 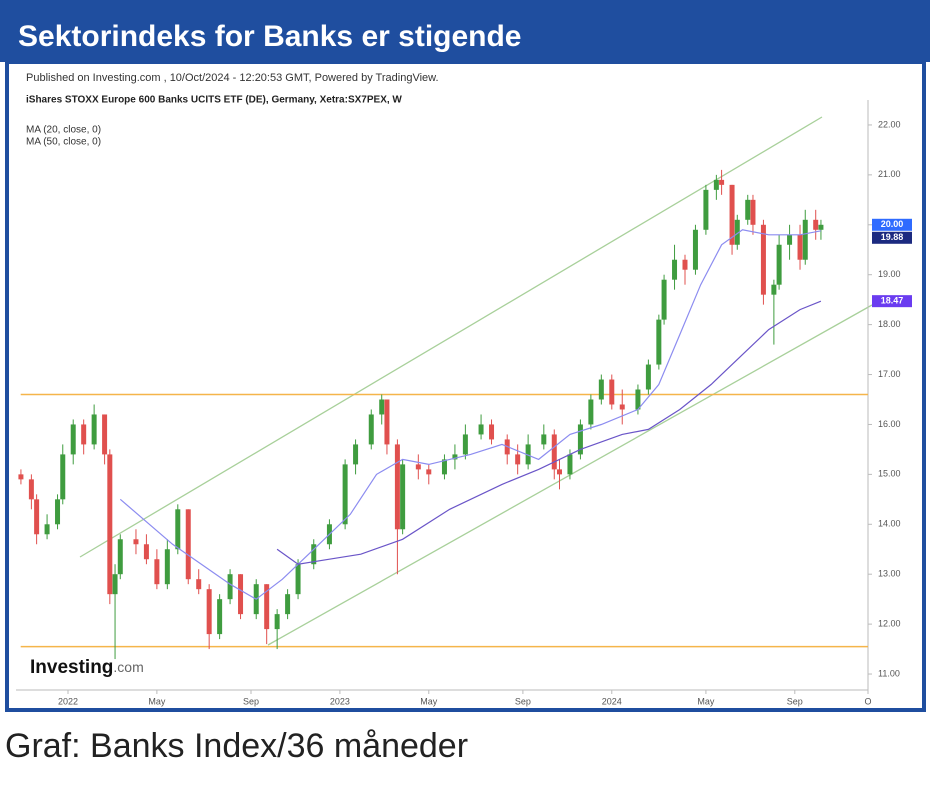 I want to click on y-tick-label: 11.00, so click(x=889, y=673).